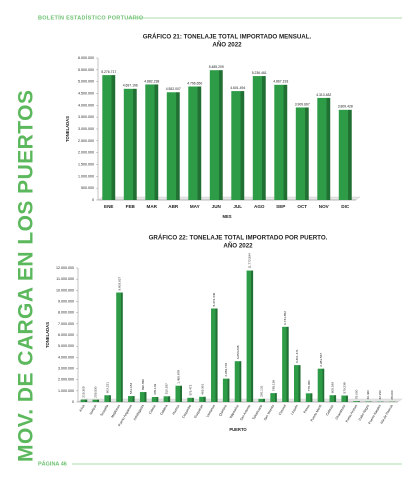 Image resolution: width=412 pixels, height=480 pixels. What do you see at coordinates (65, 279) in the screenshot?
I see `y-tick-label: 11.000.000` at bounding box center [65, 279].